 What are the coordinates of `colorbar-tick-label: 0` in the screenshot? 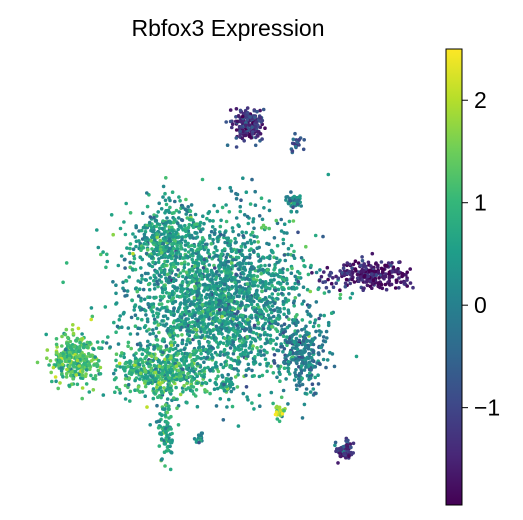 It's located at (480, 305).